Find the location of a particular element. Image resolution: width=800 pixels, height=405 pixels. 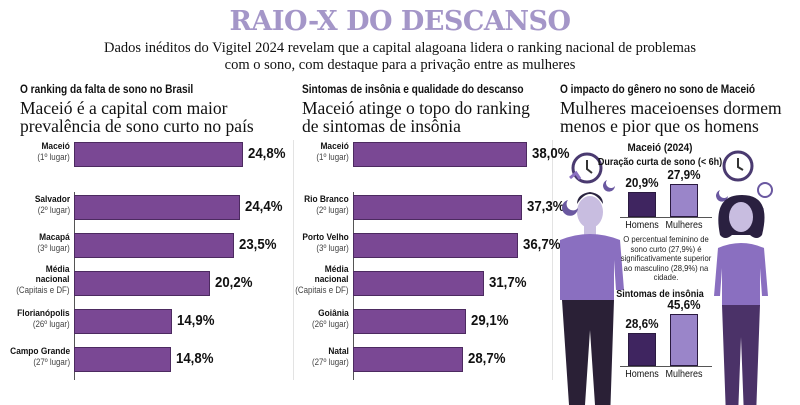

category-name: Campo Grande is located at coordinates (40, 351).